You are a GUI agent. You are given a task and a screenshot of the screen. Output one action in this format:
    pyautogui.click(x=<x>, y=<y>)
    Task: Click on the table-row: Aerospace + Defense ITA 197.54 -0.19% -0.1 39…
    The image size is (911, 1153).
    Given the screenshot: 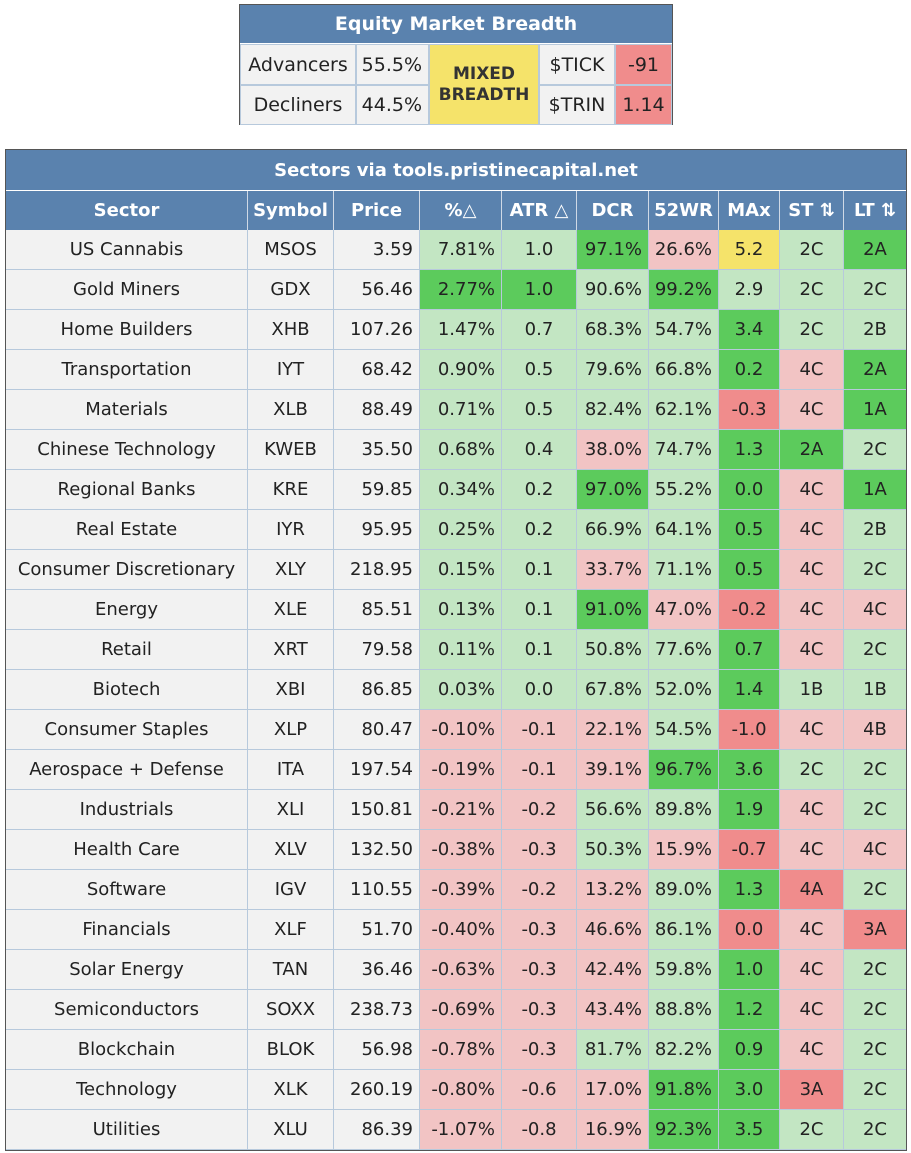 What is the action you would take?
    pyautogui.click(x=456, y=770)
    